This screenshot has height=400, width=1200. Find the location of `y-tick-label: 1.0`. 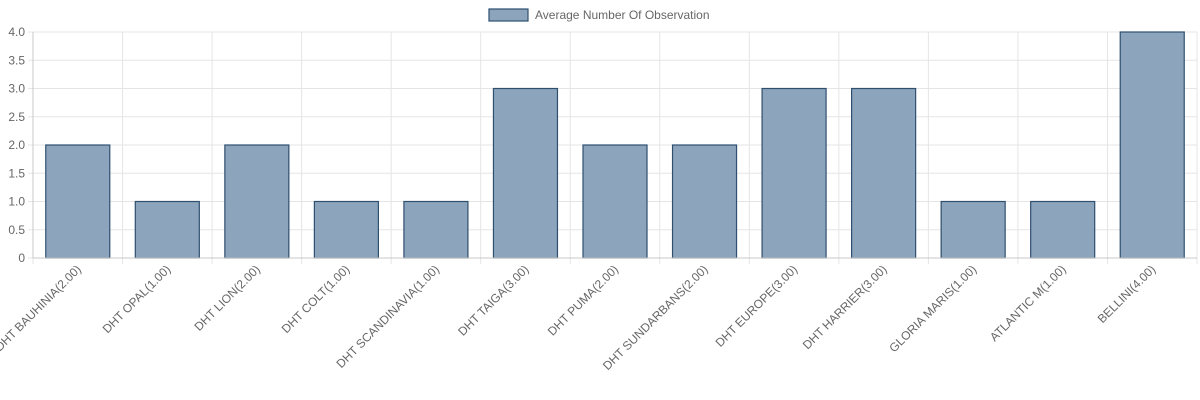

y-tick-label: 1.0 is located at coordinates (16, 202).